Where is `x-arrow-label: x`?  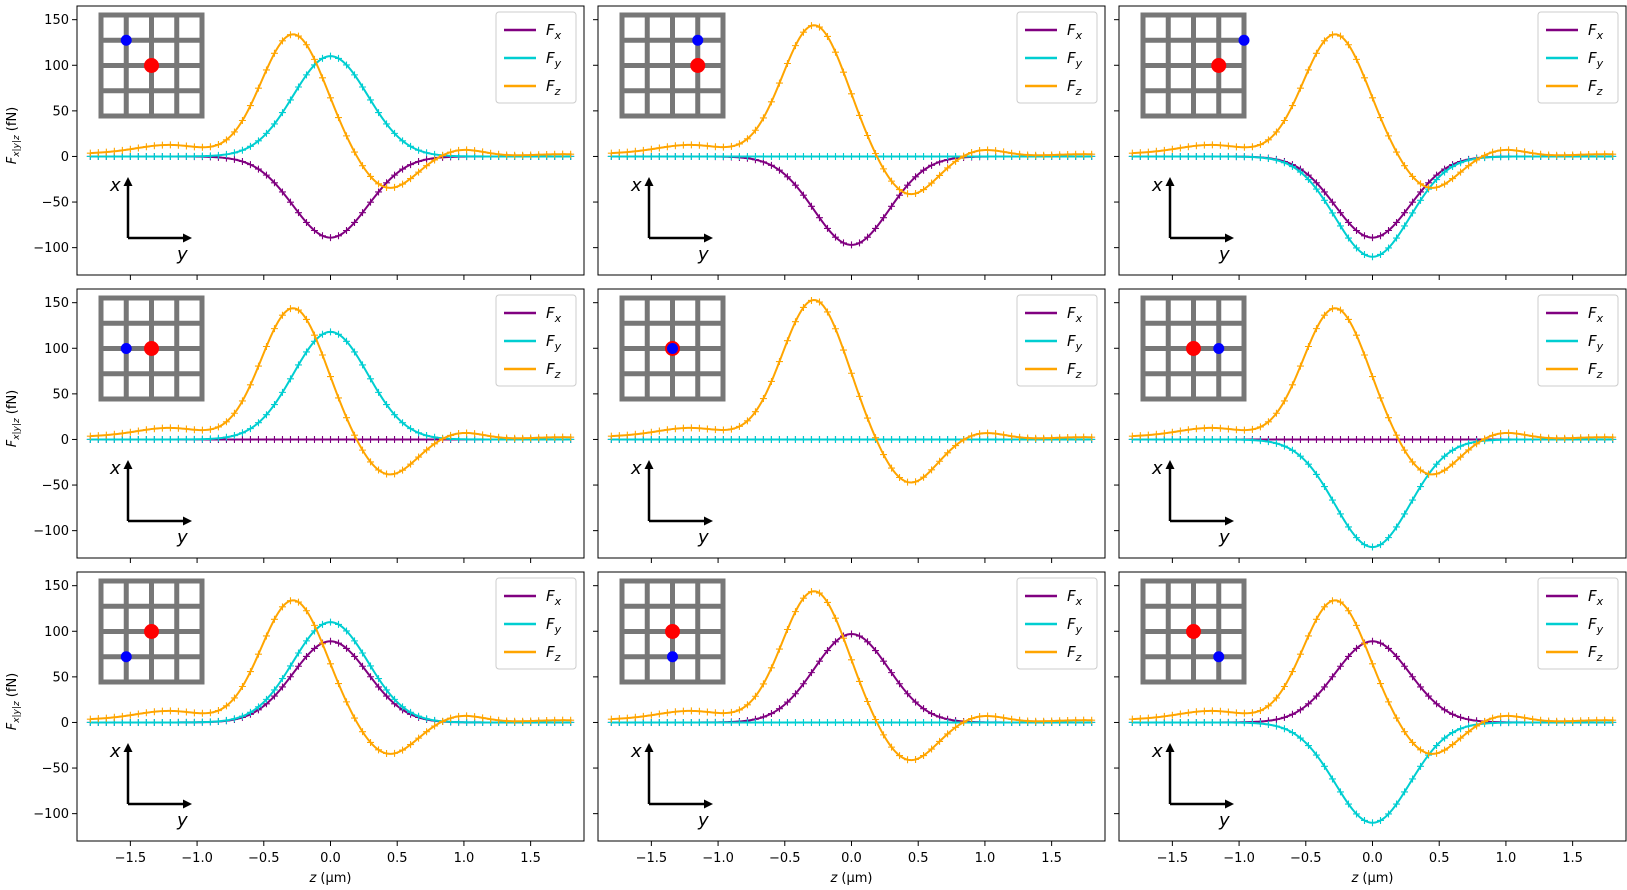 x-arrow-label: x is located at coordinates (115, 468).